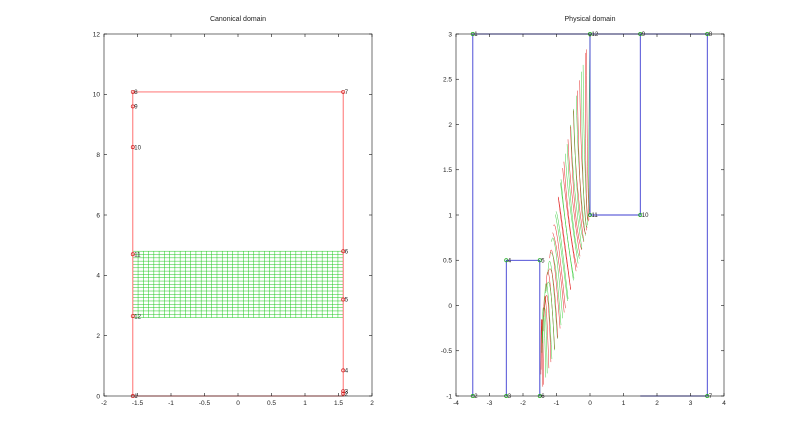  I want to click on x-tick-label: 0.5, so click(271, 403).